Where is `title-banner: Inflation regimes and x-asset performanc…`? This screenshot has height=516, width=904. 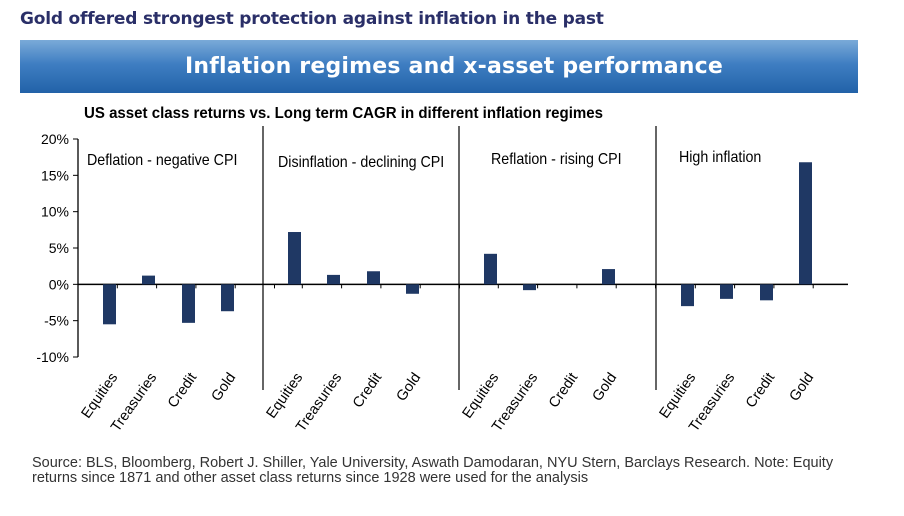 title-banner: Inflation regimes and x-asset performanc… is located at coordinates (439, 66).